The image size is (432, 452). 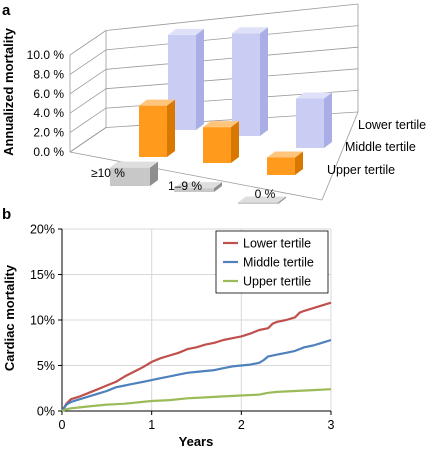 I want to click on series-depth-label: Upper tertile, so click(x=361, y=170).